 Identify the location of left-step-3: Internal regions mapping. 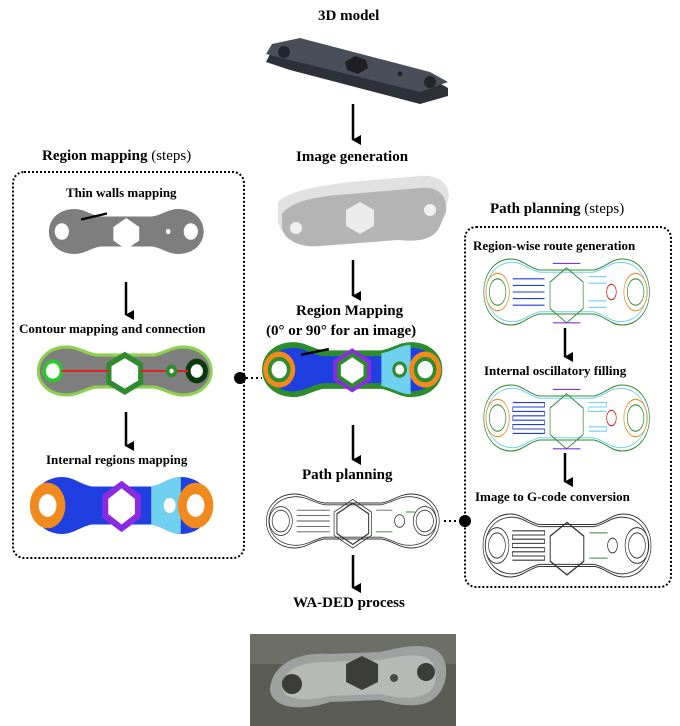
(117, 459).